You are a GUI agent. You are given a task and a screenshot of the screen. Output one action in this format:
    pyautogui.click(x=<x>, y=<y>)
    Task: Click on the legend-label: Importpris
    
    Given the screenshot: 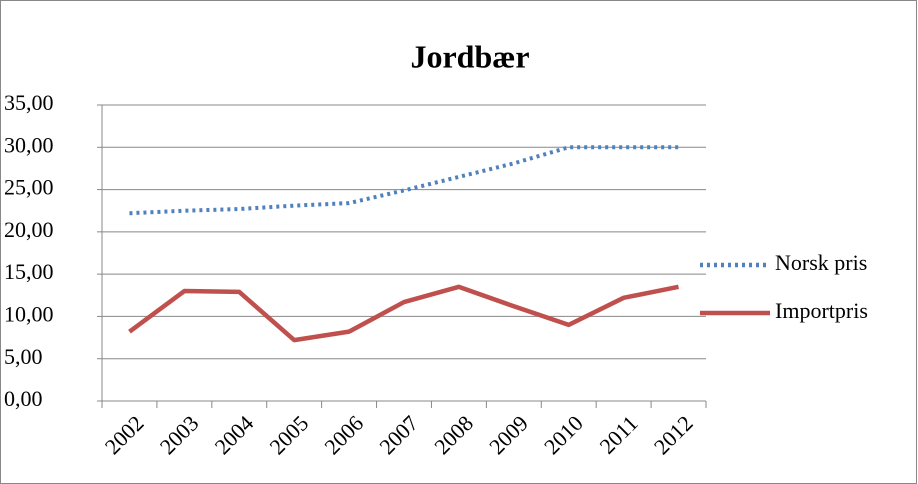 What is the action you would take?
    pyautogui.click(x=821, y=310)
    